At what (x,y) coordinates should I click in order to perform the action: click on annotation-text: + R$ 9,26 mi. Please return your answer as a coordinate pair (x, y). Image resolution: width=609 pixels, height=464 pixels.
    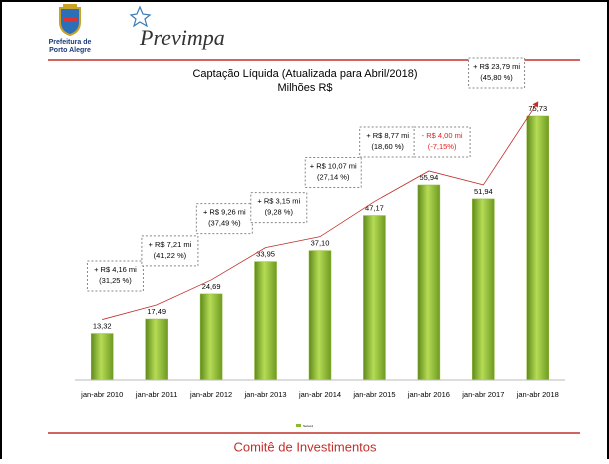
    Looking at the image, I should click on (224, 212).